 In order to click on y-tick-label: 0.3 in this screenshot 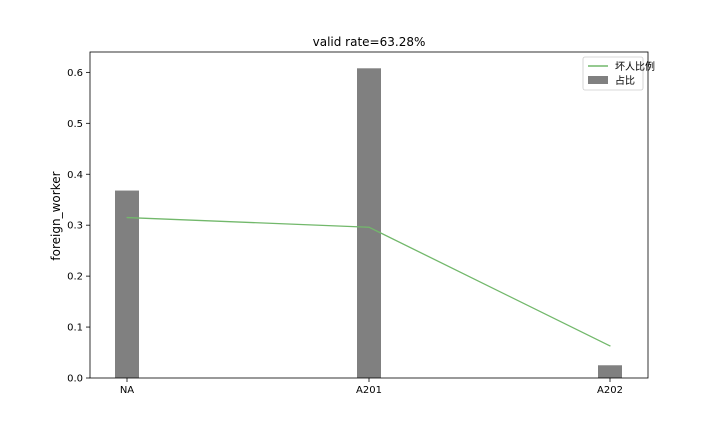, I will do `click(75, 226)`.